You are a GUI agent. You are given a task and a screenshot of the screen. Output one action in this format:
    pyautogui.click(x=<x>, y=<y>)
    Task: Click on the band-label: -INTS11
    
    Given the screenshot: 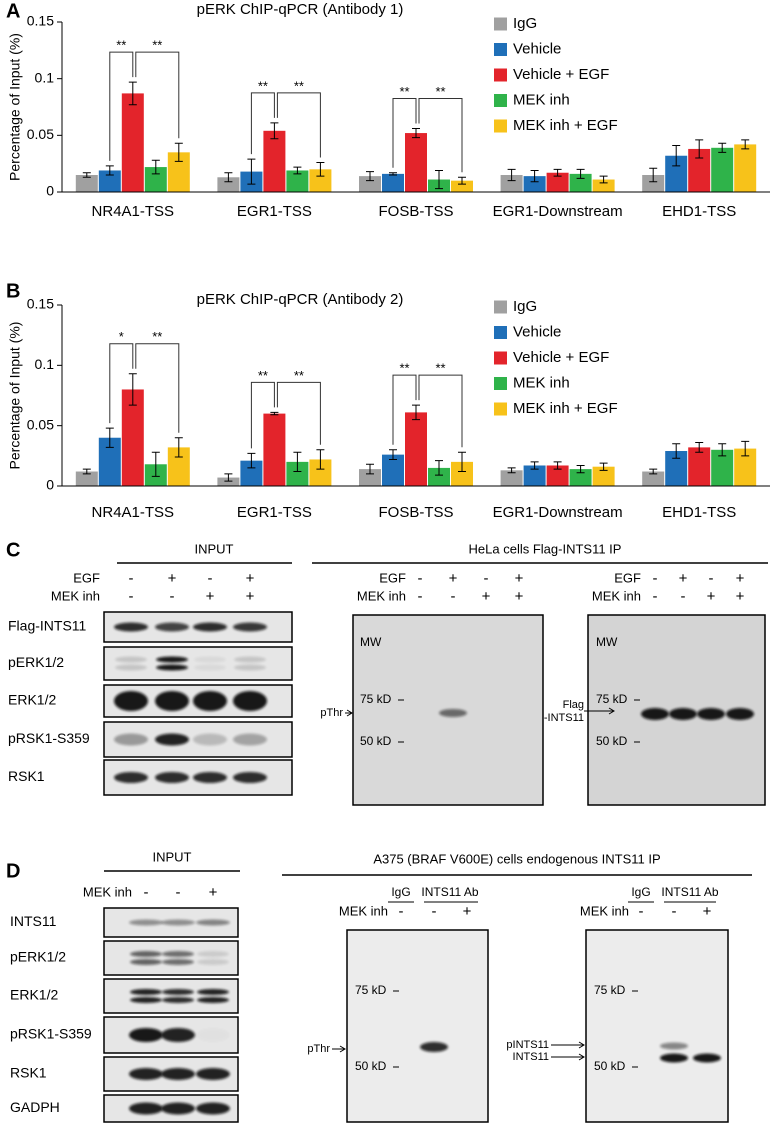 What is the action you would take?
    pyautogui.click(x=564, y=718)
    